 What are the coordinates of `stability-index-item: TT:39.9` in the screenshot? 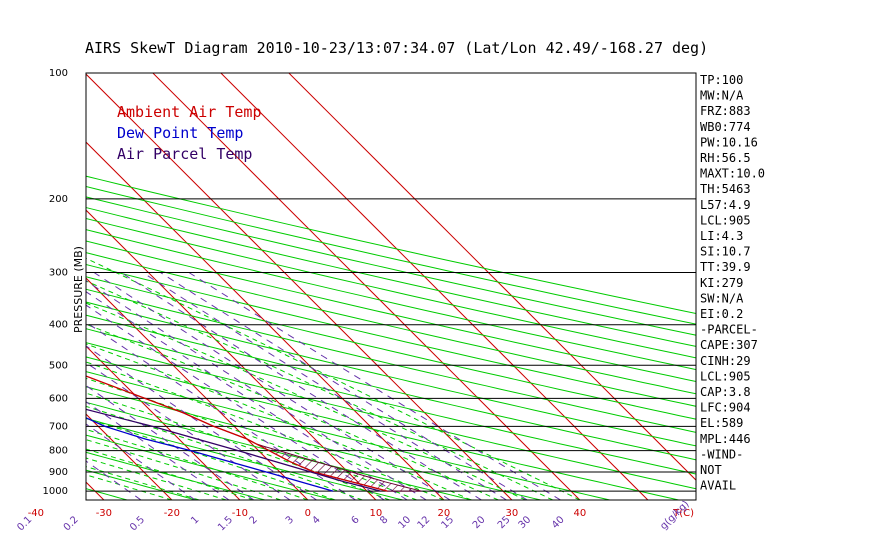 It's located at (725, 267).